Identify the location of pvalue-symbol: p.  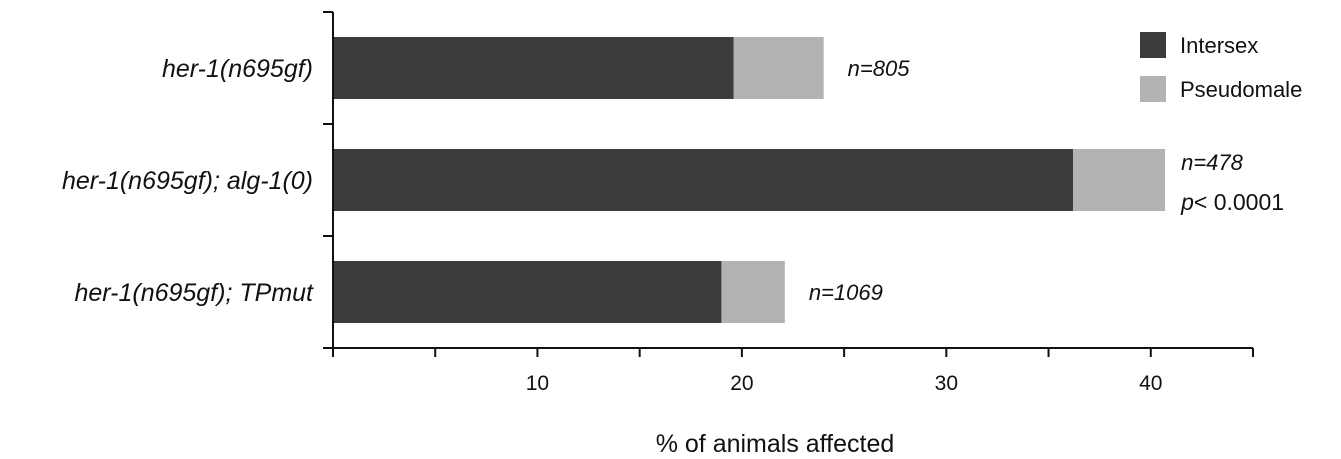
(1187, 202).